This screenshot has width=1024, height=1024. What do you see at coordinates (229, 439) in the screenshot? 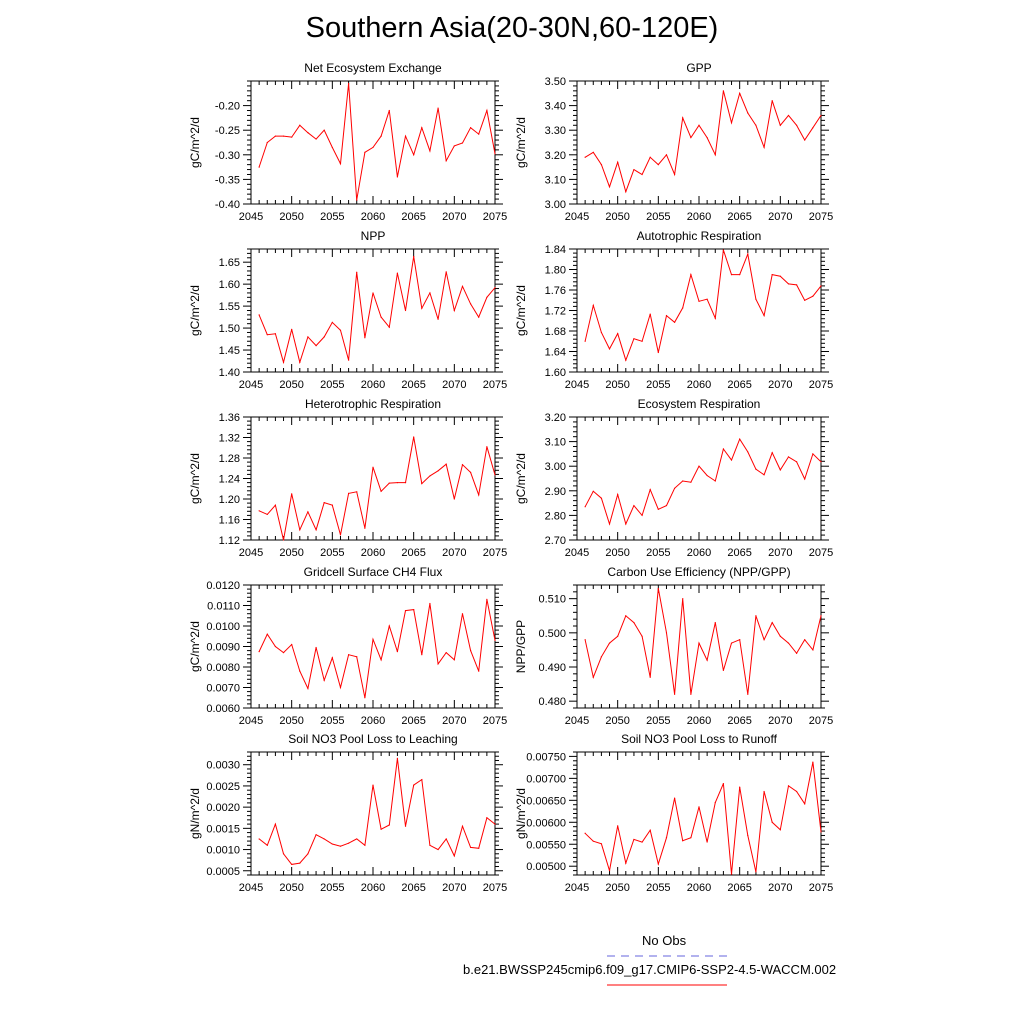
I see `y-tick-label: 1.32` at bounding box center [229, 439].